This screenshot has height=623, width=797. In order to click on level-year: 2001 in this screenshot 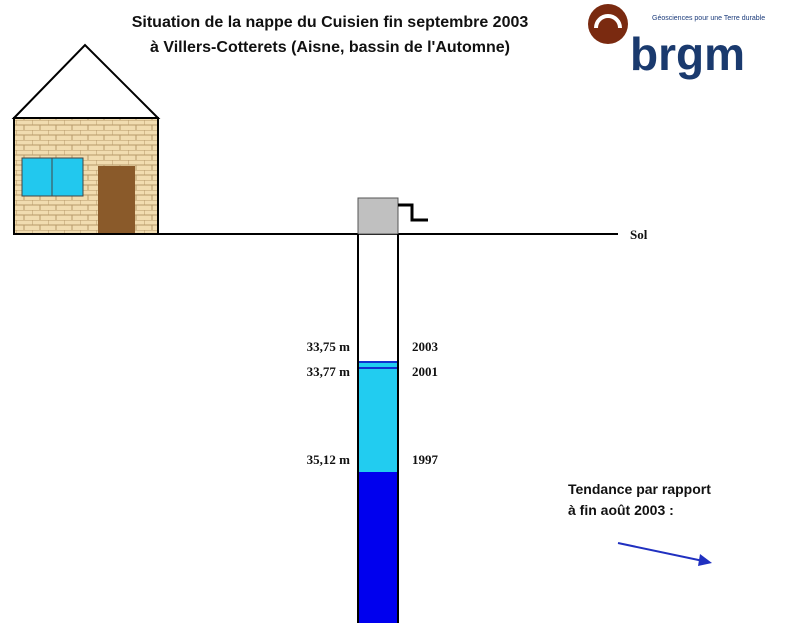, I will do `click(425, 371)`.